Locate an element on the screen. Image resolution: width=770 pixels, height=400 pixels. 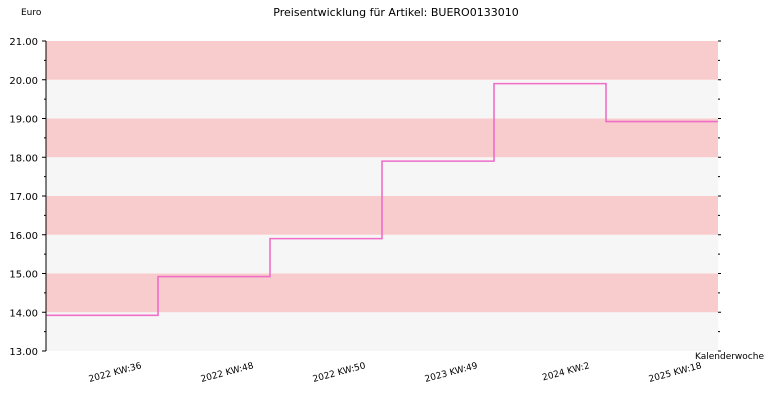
x-tick-label: 2025 KW:18 is located at coordinates (675, 373).